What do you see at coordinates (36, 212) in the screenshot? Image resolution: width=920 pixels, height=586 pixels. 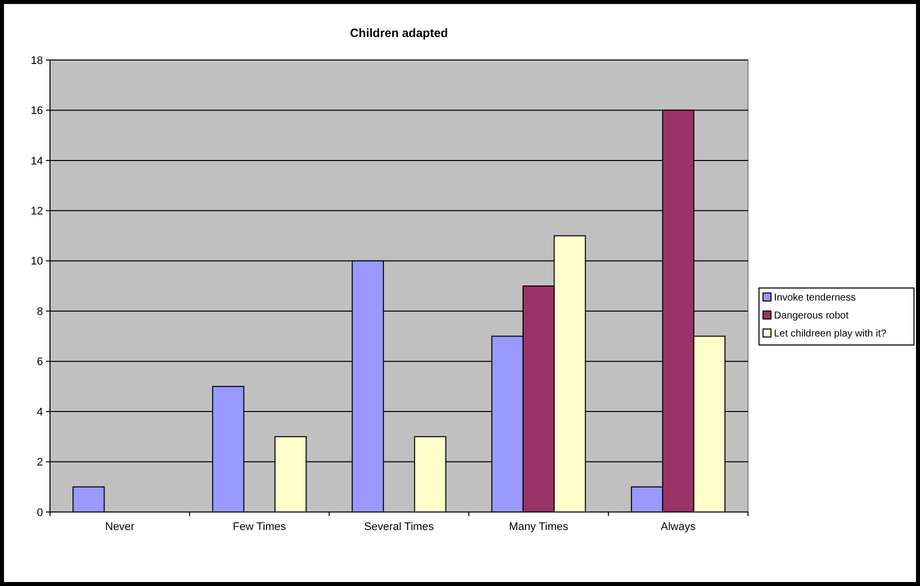 I see `y-tick-label: 12` at bounding box center [36, 212].